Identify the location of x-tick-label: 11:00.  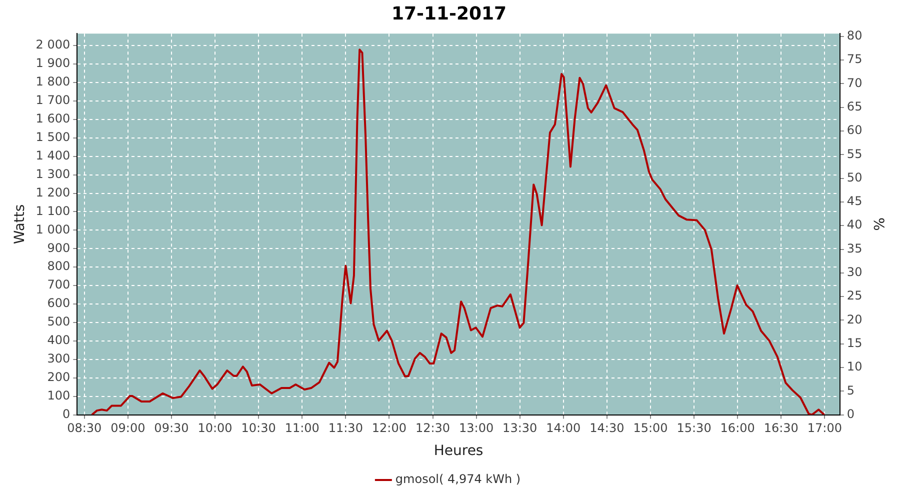
(302, 428).